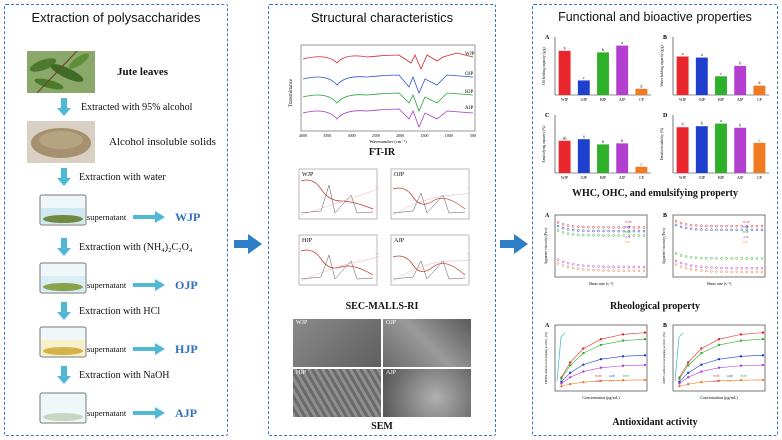 The width and height of the screenshot is (782, 440). I want to click on step-hcl-label: Extraction with HCl, so click(120, 311).